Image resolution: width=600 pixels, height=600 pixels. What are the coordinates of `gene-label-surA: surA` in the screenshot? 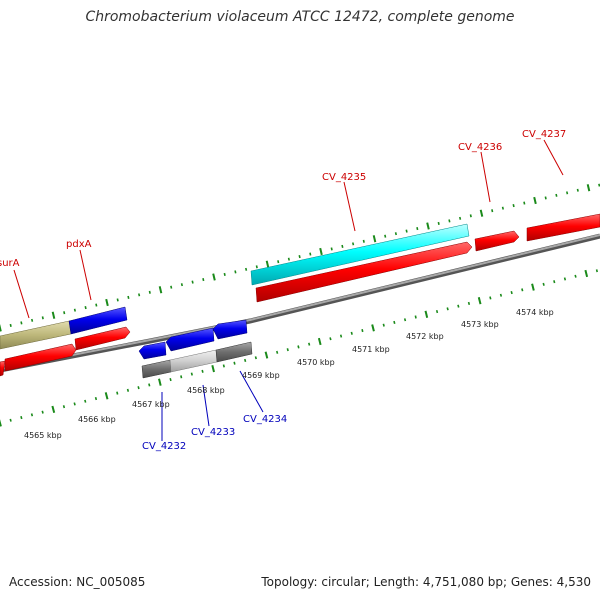 It's located at (10, 263).